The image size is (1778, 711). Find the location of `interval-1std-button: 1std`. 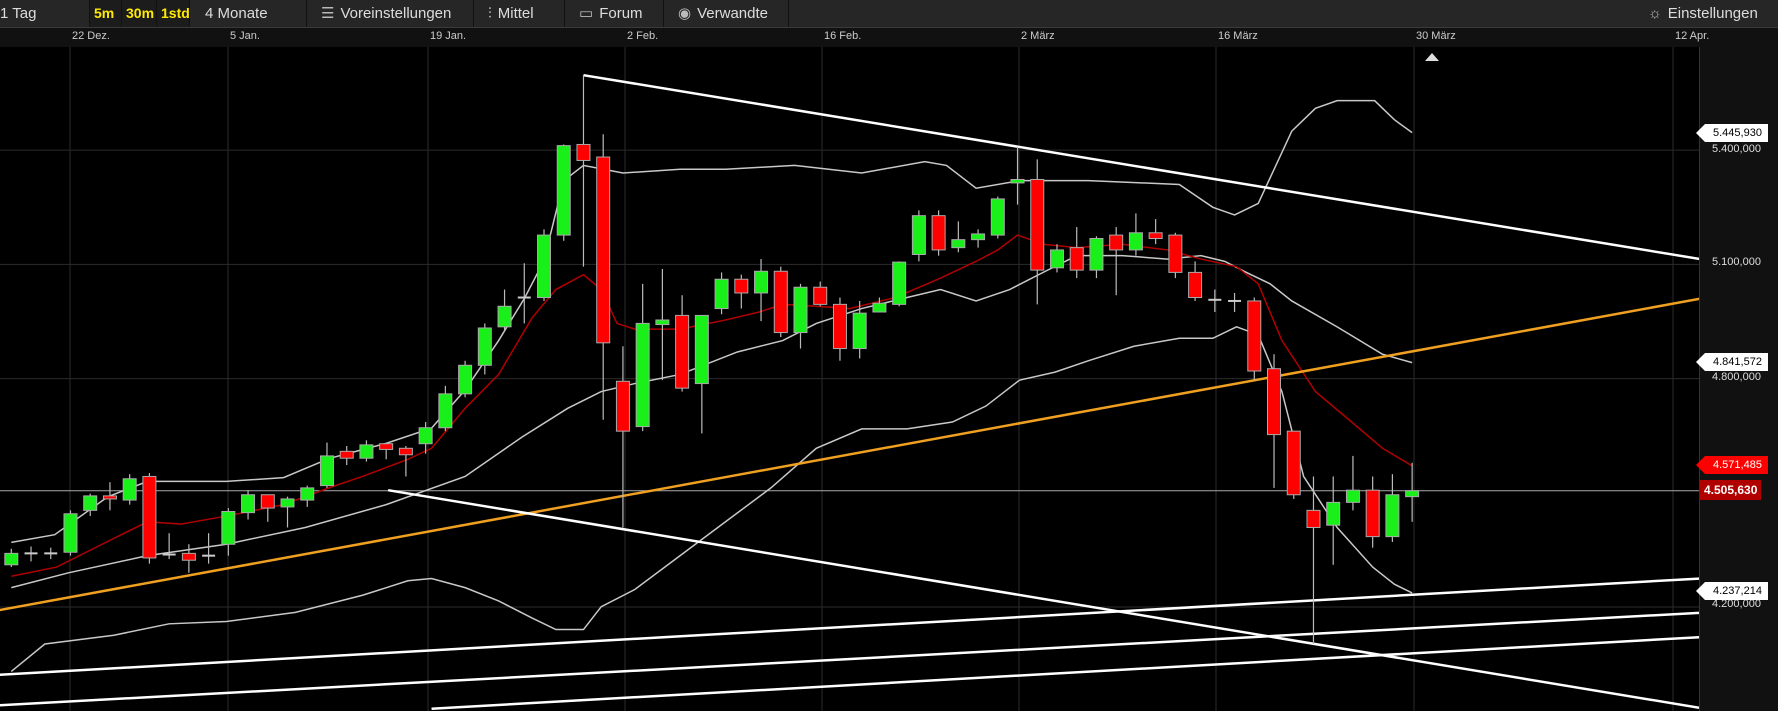

interval-1std-button: 1std is located at coordinates (173, 13).